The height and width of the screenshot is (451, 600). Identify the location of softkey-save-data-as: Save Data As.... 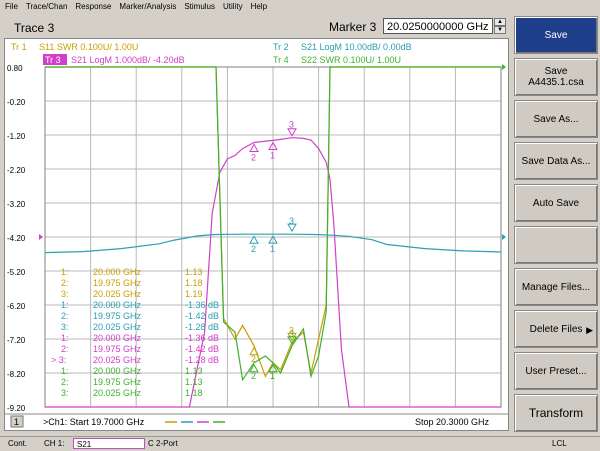
(556, 161).